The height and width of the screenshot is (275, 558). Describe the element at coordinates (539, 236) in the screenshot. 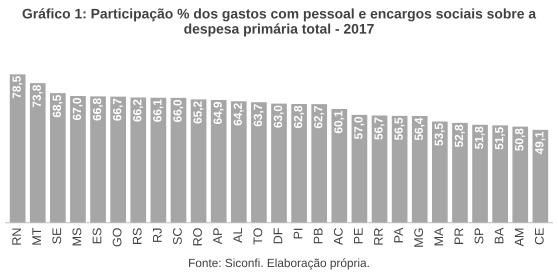

I see `x-tick-label: CE` at that location.